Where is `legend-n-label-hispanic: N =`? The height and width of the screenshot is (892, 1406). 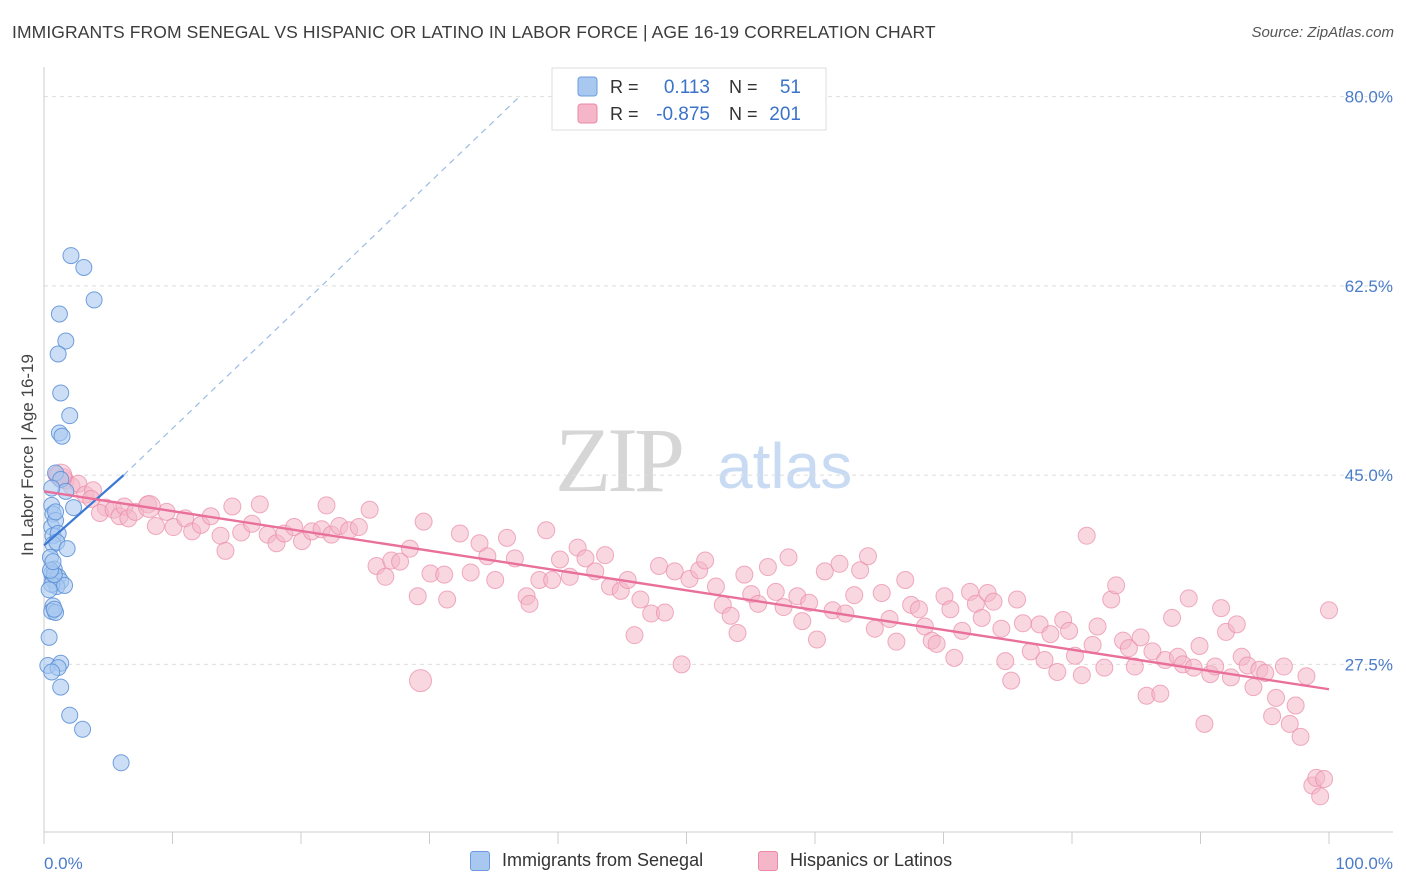
legend-n-label-hispanic: N = is located at coordinates (743, 114).